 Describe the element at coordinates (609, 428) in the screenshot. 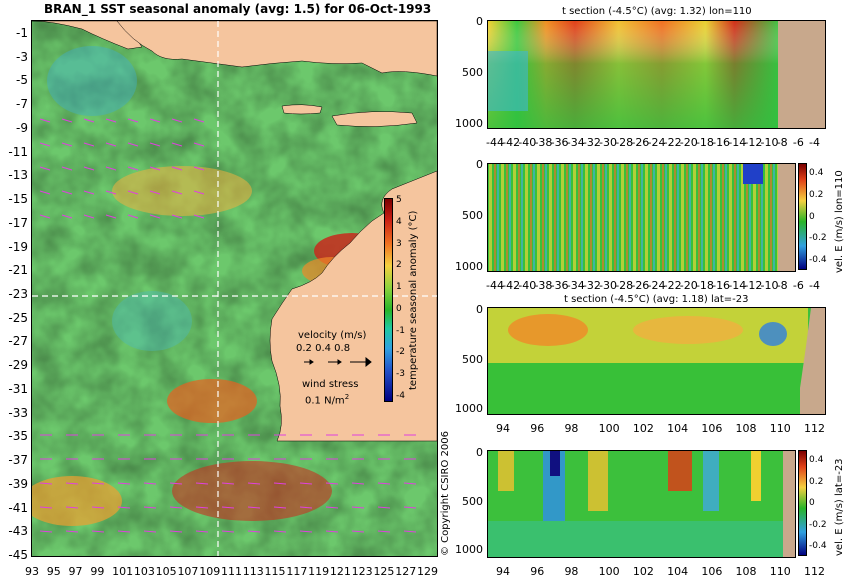

I see `p3-xtick-3: 100` at that location.